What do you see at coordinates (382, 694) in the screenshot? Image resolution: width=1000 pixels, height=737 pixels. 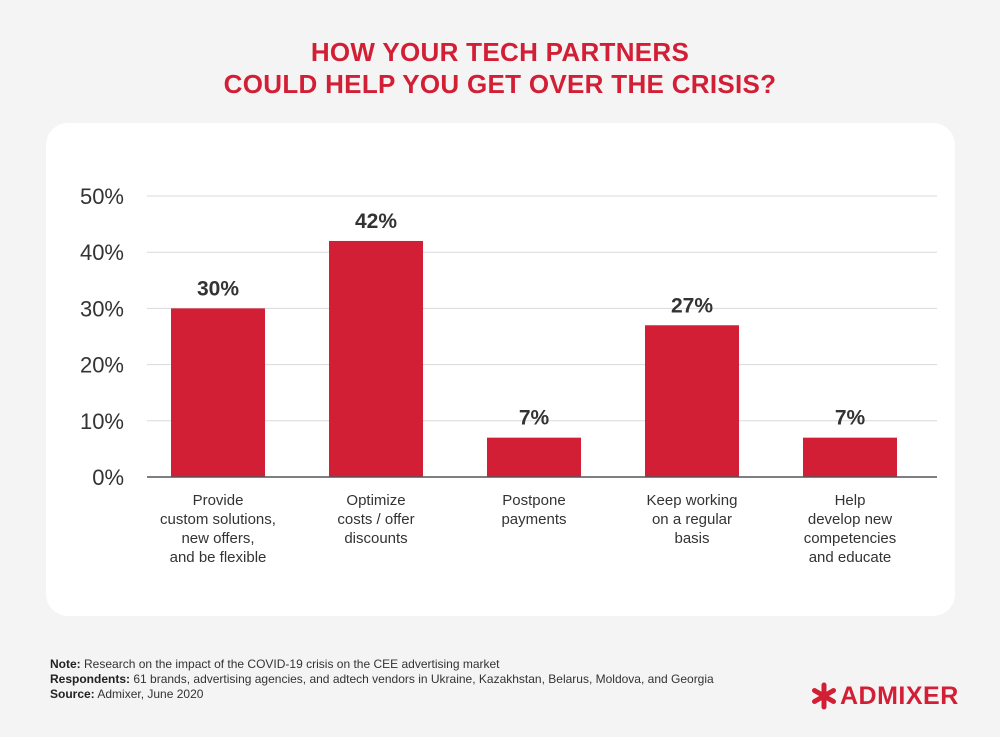 I see `source-line: Source: Admixer, June 2020` at bounding box center [382, 694].